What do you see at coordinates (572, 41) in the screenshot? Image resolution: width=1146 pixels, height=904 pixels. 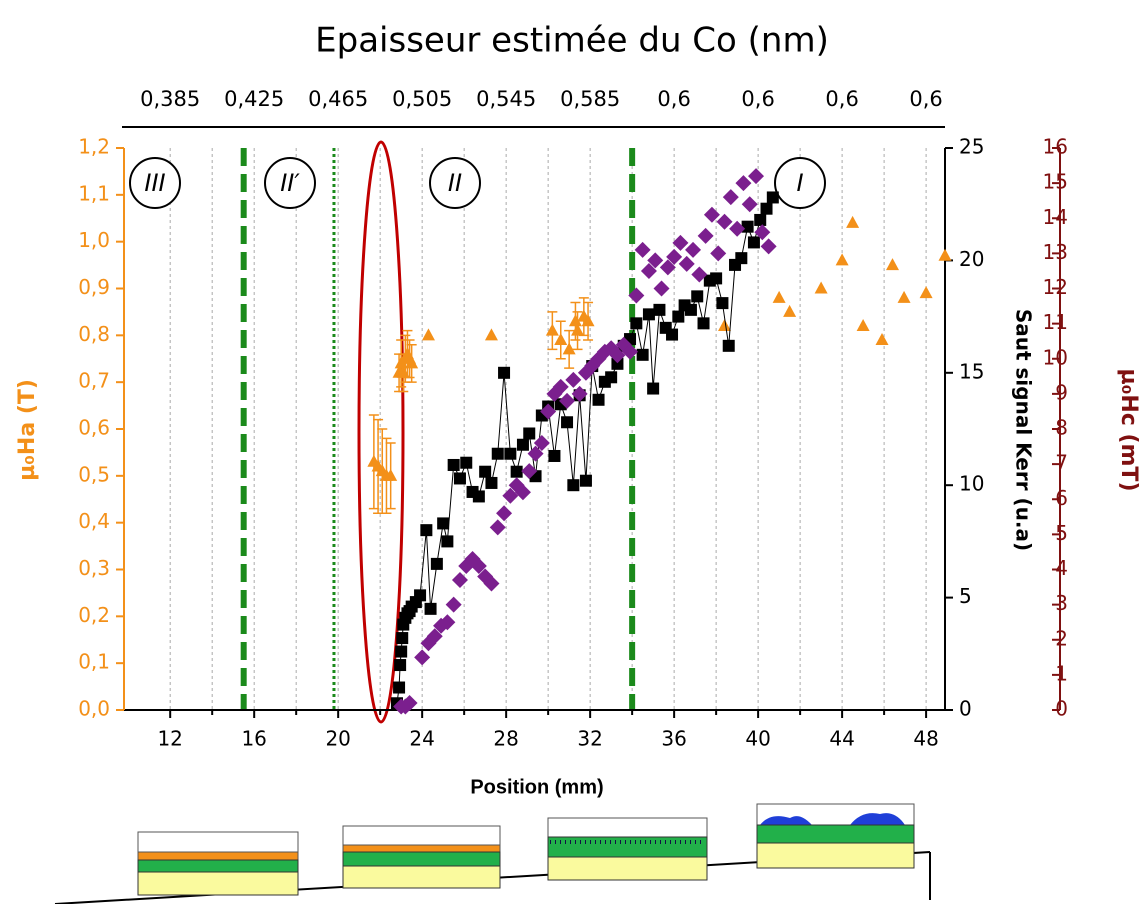 I see `chart-title: Epaisseur estimée du Co (nm)` at bounding box center [572, 41].